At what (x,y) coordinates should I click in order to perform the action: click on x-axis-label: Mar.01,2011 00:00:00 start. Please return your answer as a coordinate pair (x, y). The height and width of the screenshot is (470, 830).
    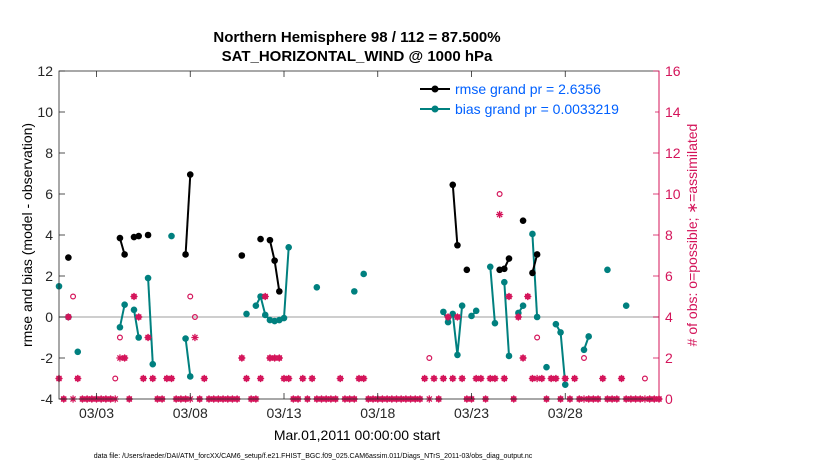
    Looking at the image, I should click on (357, 435).